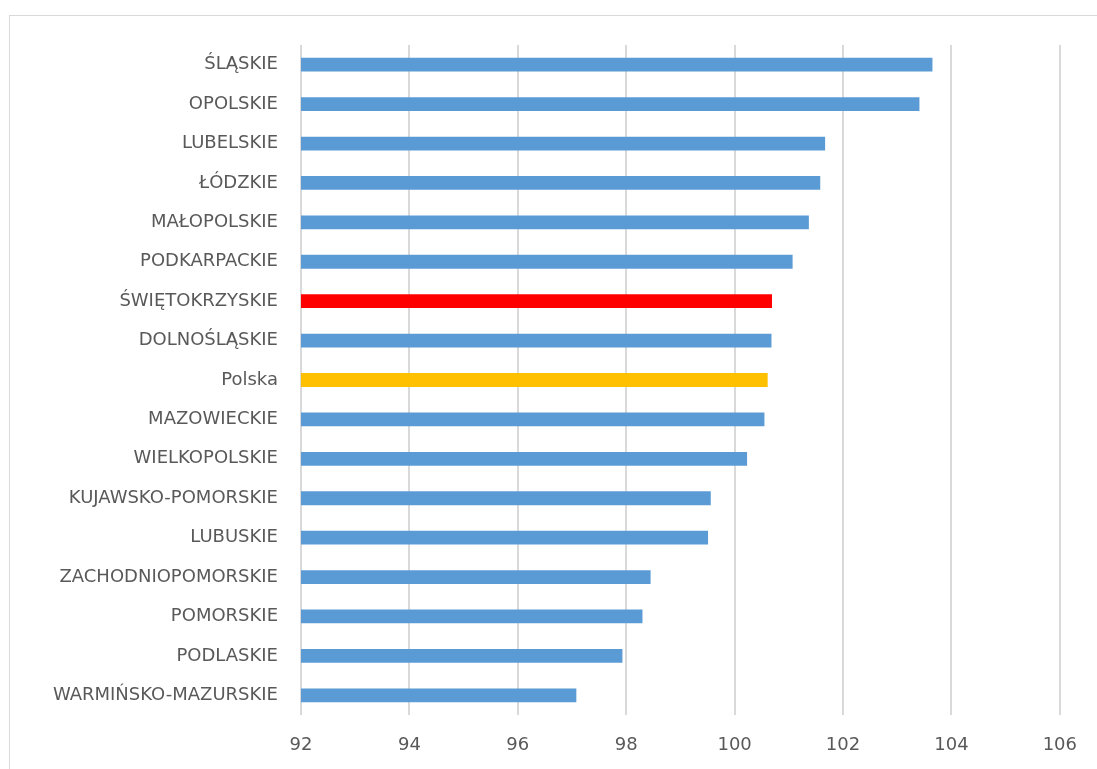 This screenshot has height=769, width=1097. What do you see at coordinates (734, 744) in the screenshot?
I see `x-tick-label: 100` at bounding box center [734, 744].